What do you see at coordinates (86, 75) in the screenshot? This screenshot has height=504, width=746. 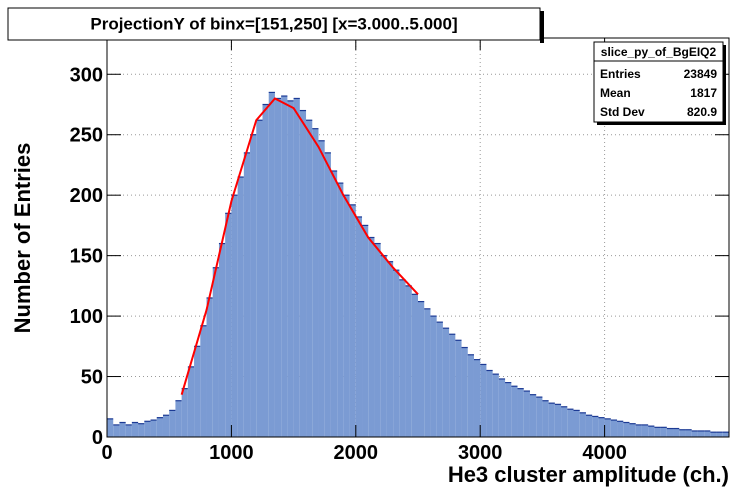 I see `y-tick-label: 300` at bounding box center [86, 75].